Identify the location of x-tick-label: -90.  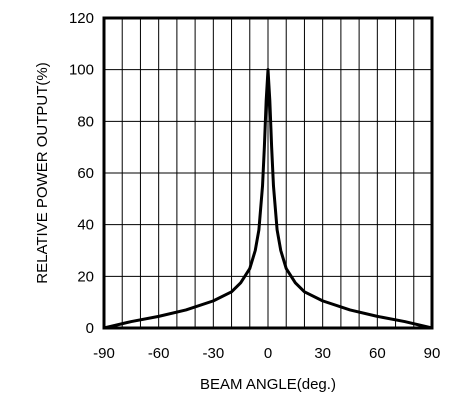
(104, 353).